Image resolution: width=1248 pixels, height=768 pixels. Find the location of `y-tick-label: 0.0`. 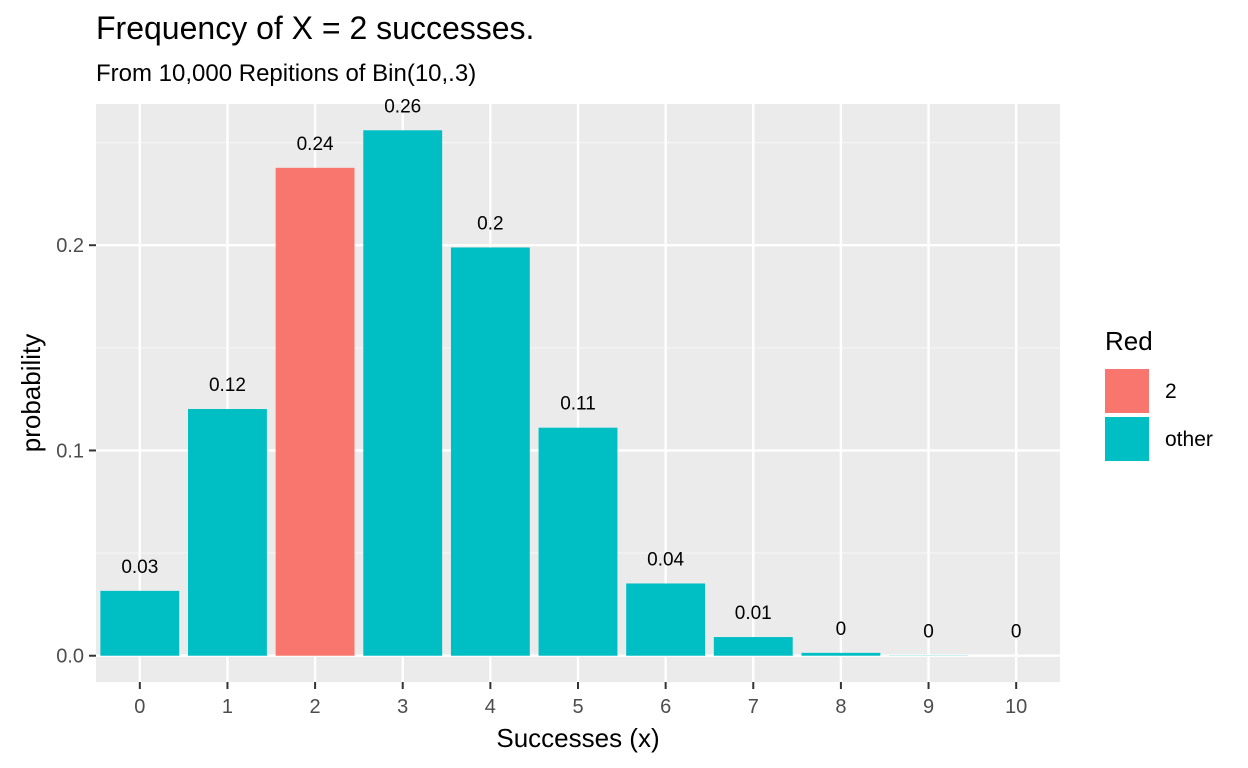

y-tick-label: 0.0 is located at coordinates (70, 657).